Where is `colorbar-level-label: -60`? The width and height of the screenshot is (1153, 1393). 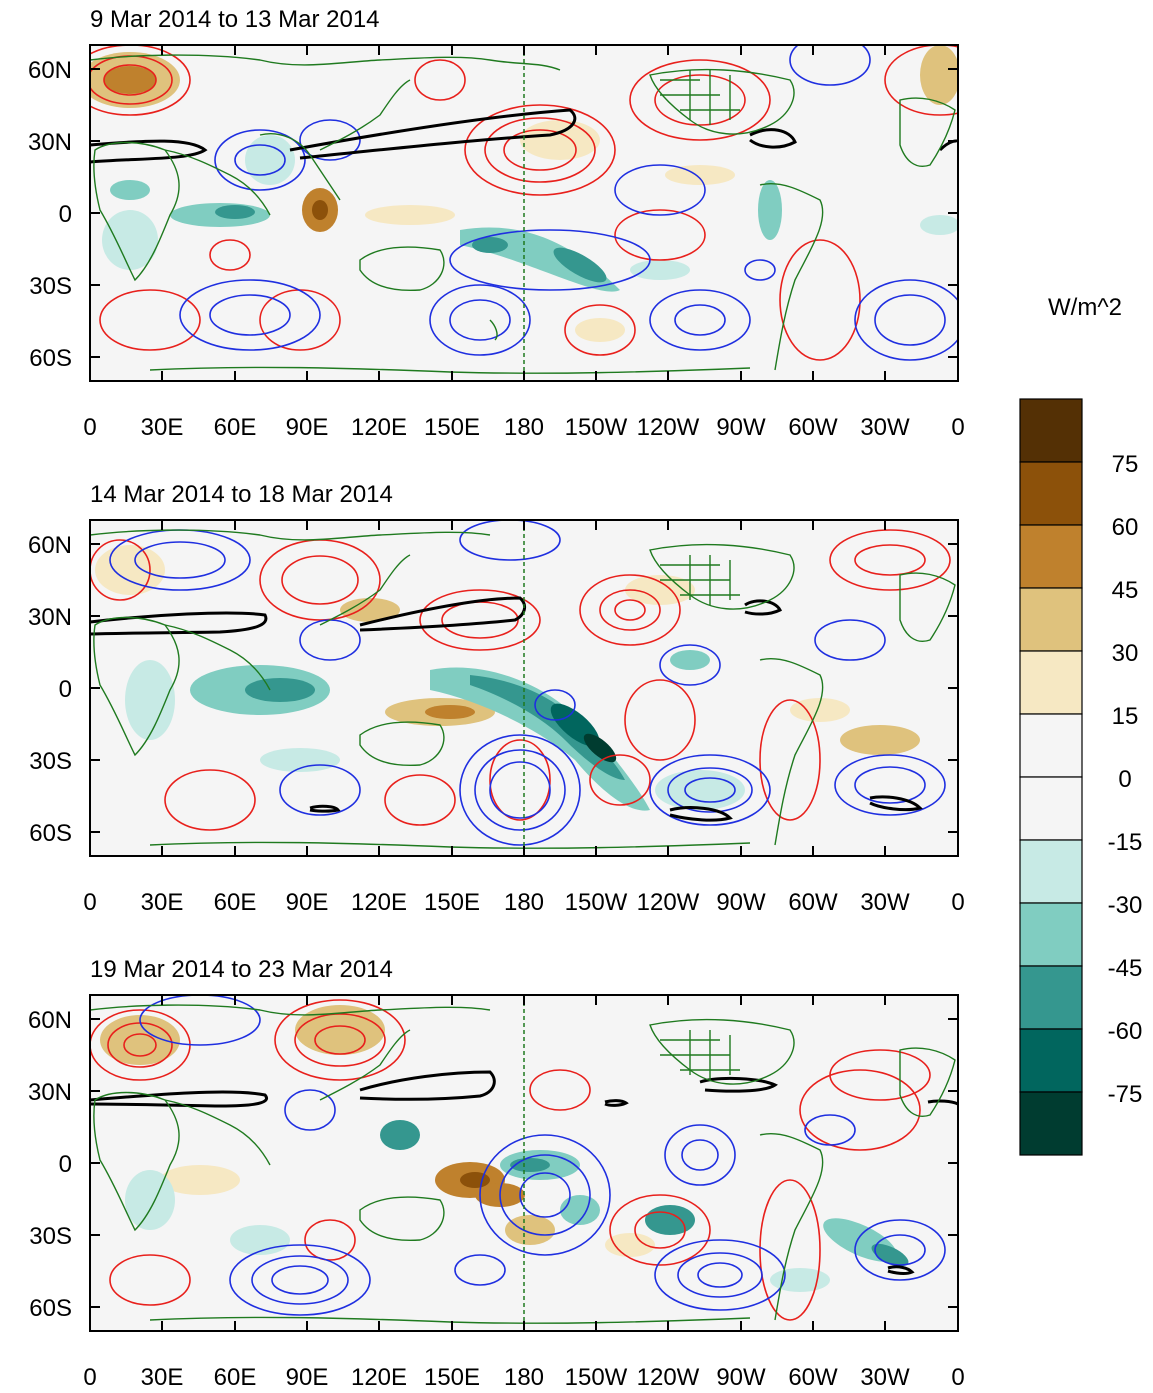 colorbar-level-label: -60 is located at coordinates (1125, 1031).